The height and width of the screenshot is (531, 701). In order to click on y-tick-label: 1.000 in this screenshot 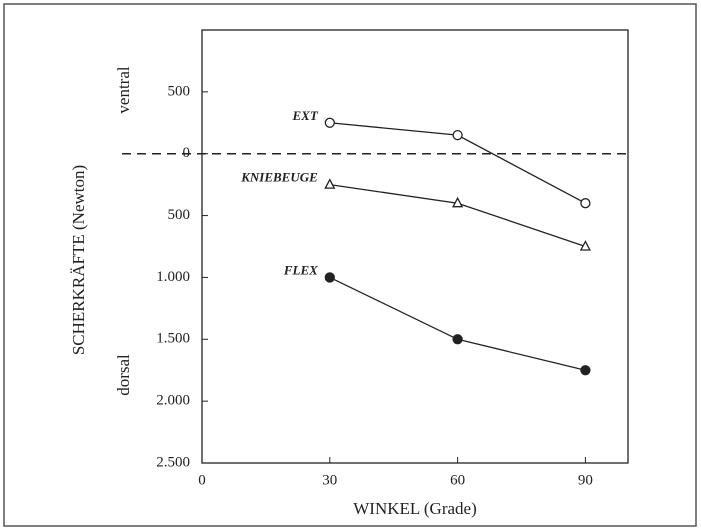, I will do `click(173, 277)`.